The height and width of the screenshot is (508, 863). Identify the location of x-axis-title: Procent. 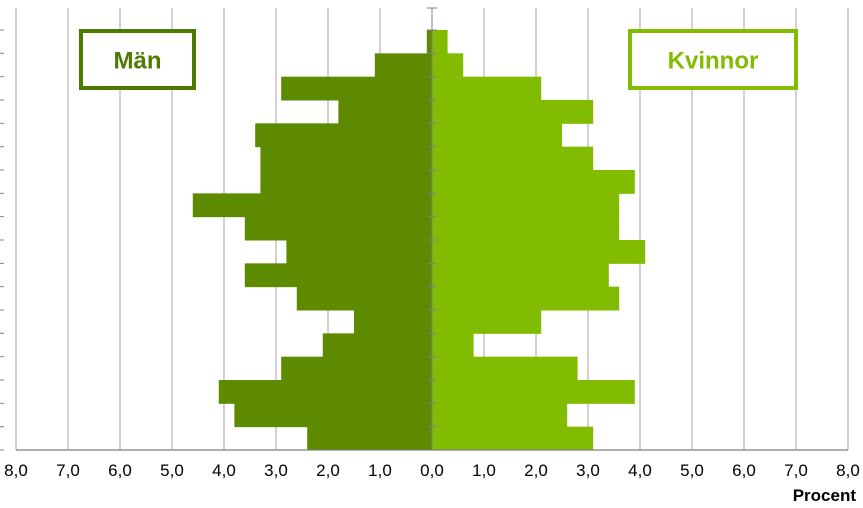
(825, 495).